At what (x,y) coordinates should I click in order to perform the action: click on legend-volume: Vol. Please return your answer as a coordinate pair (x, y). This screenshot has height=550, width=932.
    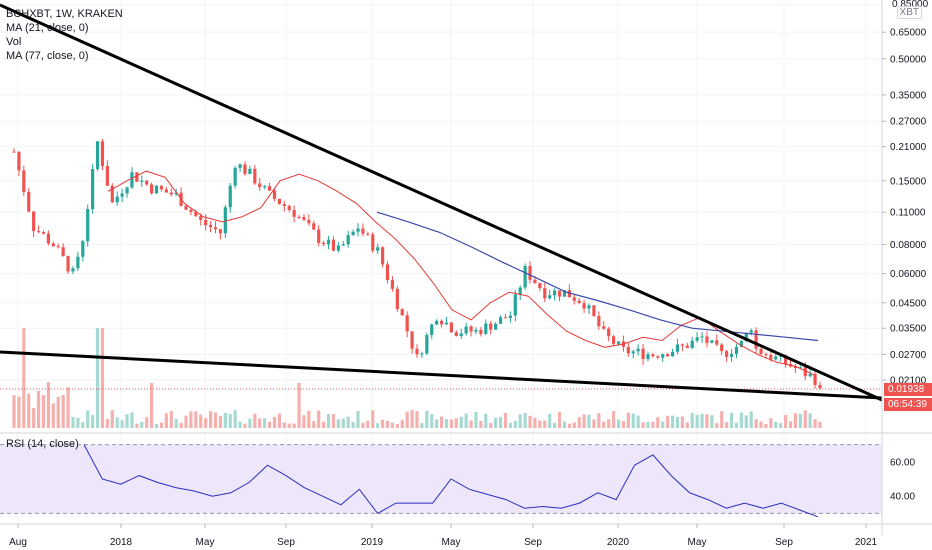
    Looking at the image, I should click on (14, 42).